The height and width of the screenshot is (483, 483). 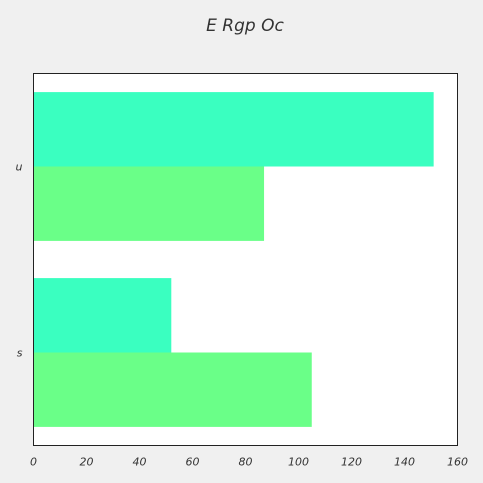 I want to click on x-tick-label: 0, so click(x=33, y=462).